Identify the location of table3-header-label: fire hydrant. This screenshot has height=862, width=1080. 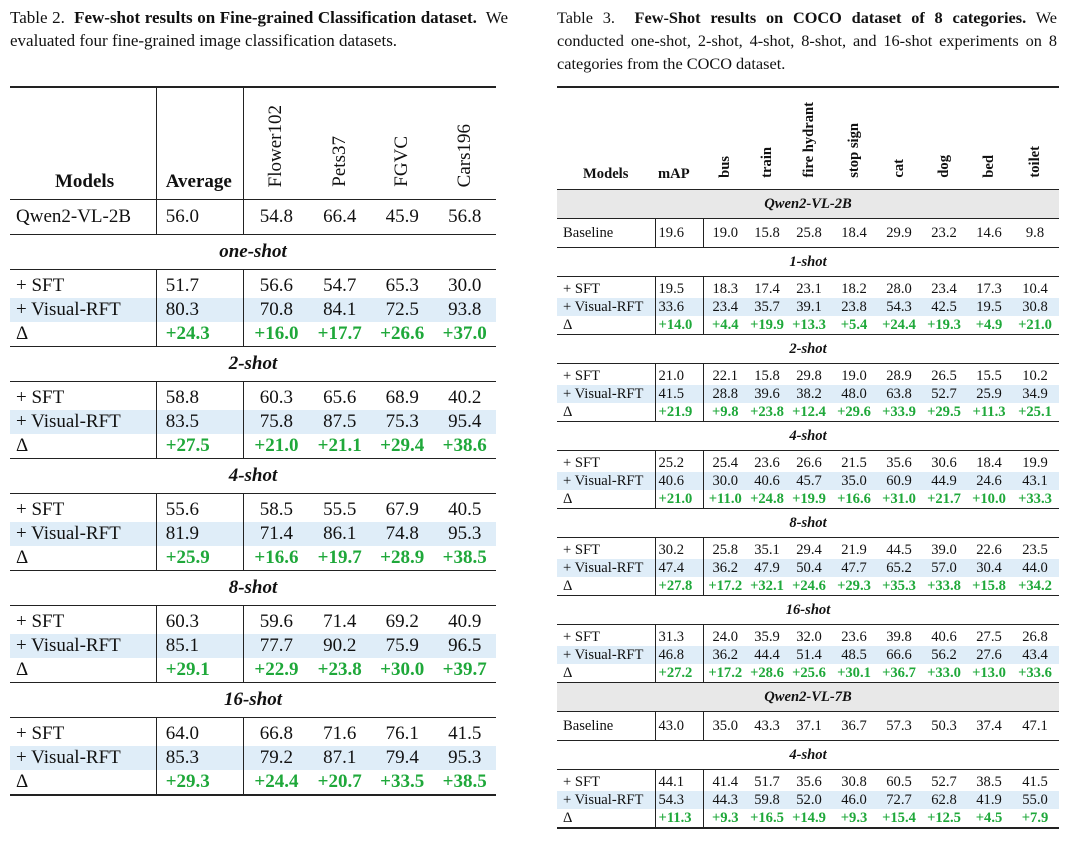
(809, 140).